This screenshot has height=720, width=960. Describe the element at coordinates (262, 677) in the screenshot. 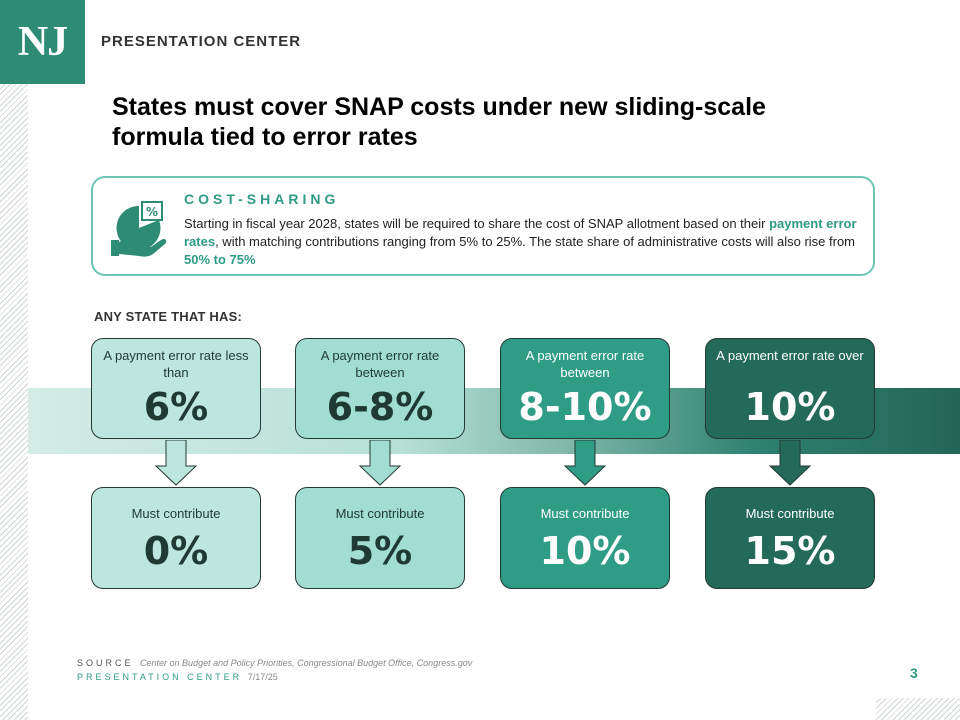

I see `footer-date: 7/17/25` at that location.